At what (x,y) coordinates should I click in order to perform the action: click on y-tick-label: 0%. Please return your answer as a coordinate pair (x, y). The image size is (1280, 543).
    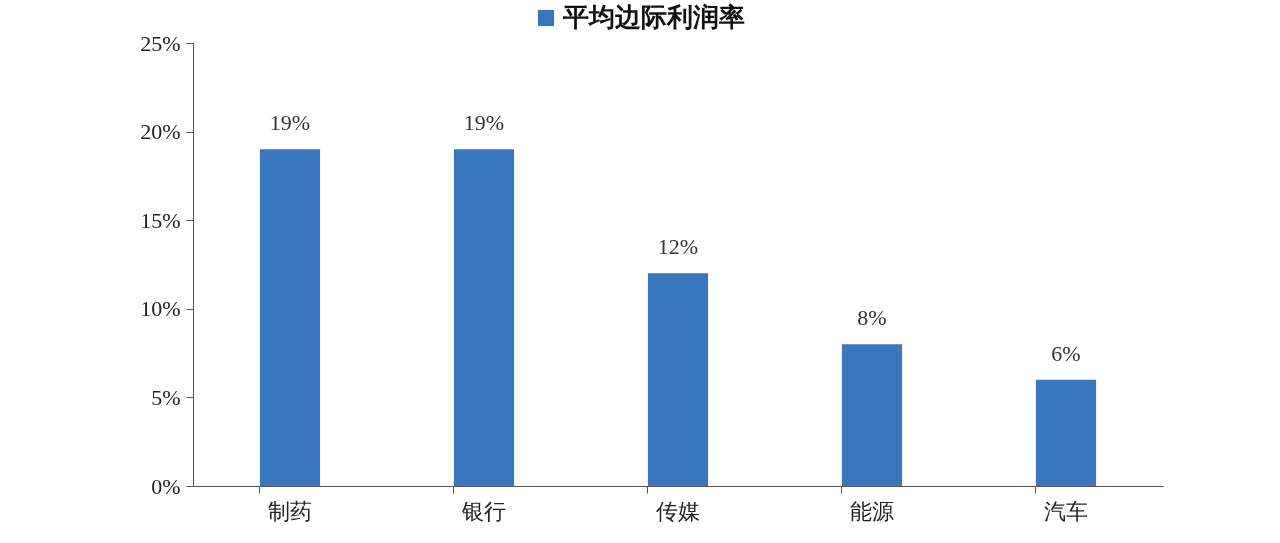
    Looking at the image, I should click on (166, 486).